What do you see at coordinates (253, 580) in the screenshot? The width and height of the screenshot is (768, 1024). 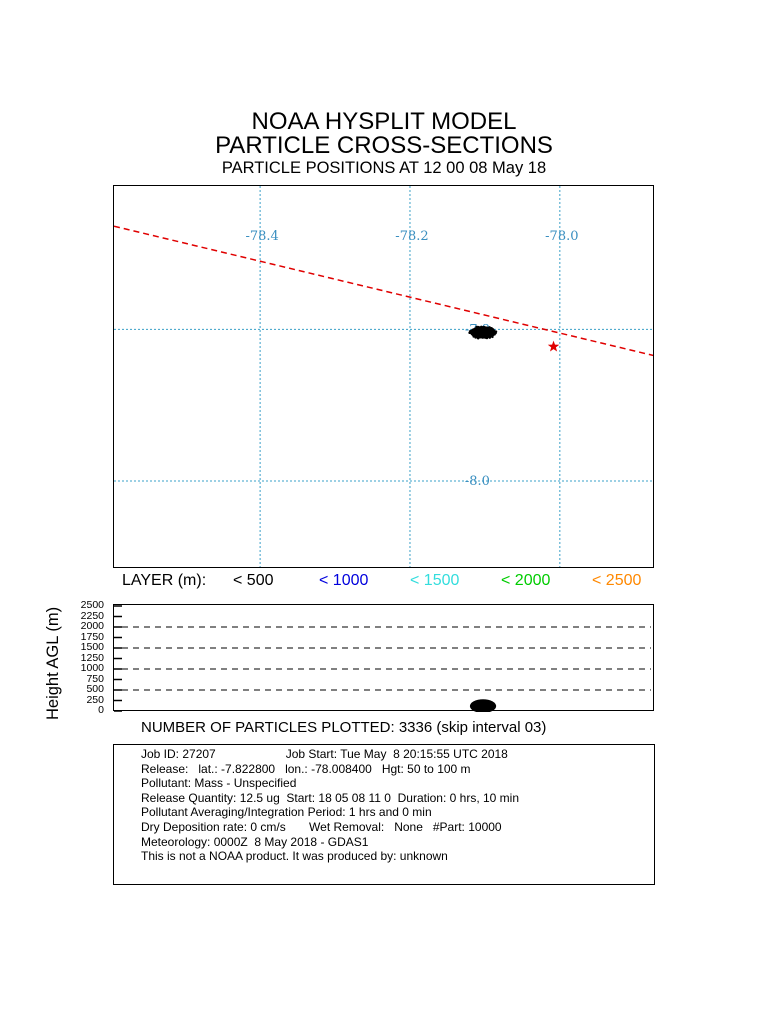 I see `legend-item-500: < 500` at bounding box center [253, 580].